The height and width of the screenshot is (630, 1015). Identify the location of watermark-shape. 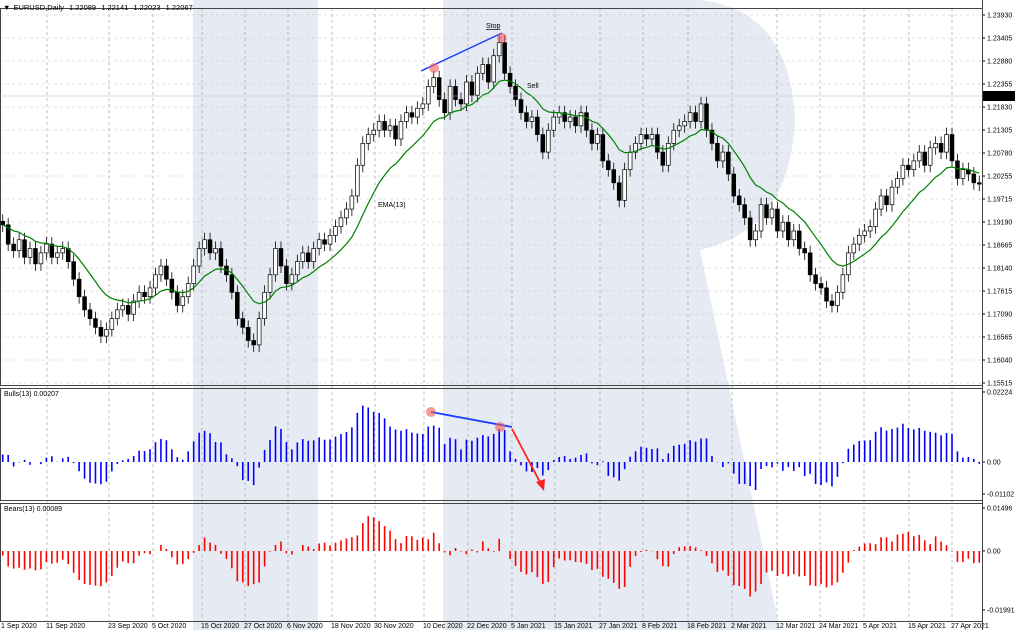
(619, 125).